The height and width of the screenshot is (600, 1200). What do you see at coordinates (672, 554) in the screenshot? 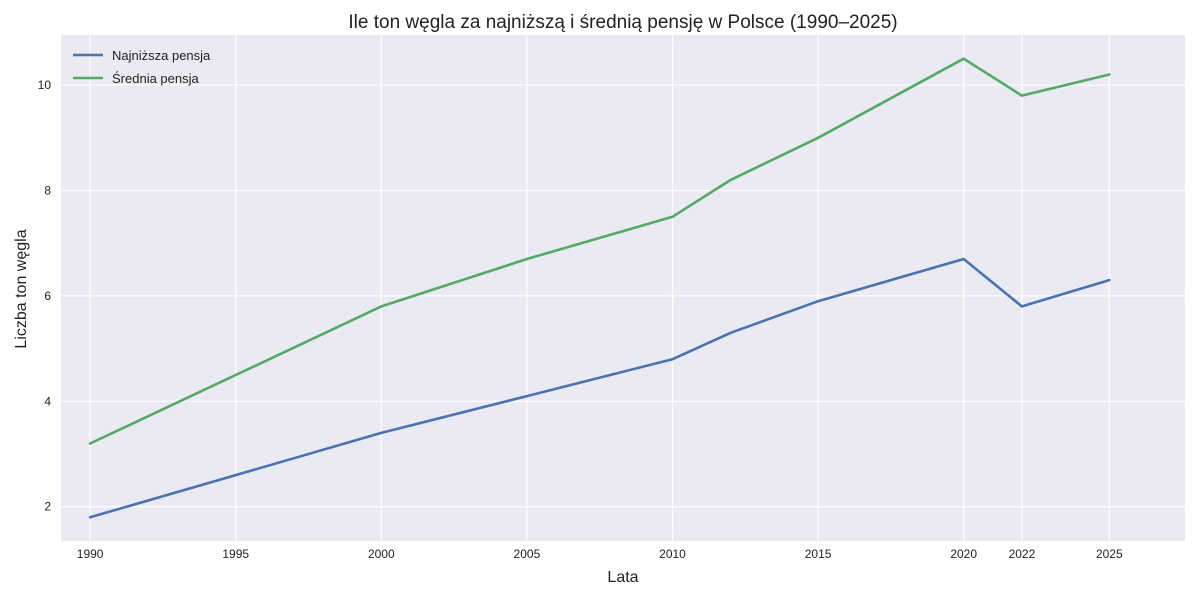
I see `x-tick-label: 2010` at bounding box center [672, 554].